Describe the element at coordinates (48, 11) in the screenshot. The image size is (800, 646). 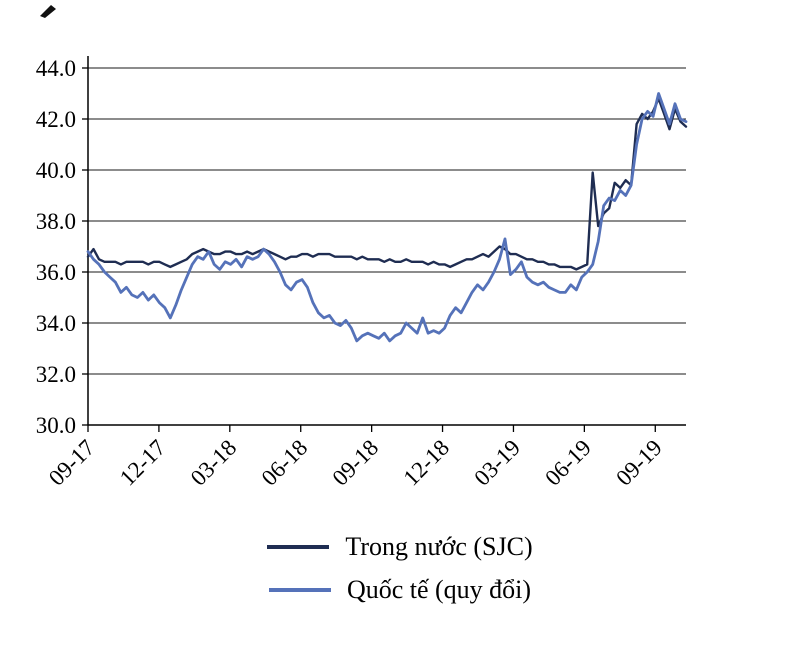
I see `corner-artifact` at that location.